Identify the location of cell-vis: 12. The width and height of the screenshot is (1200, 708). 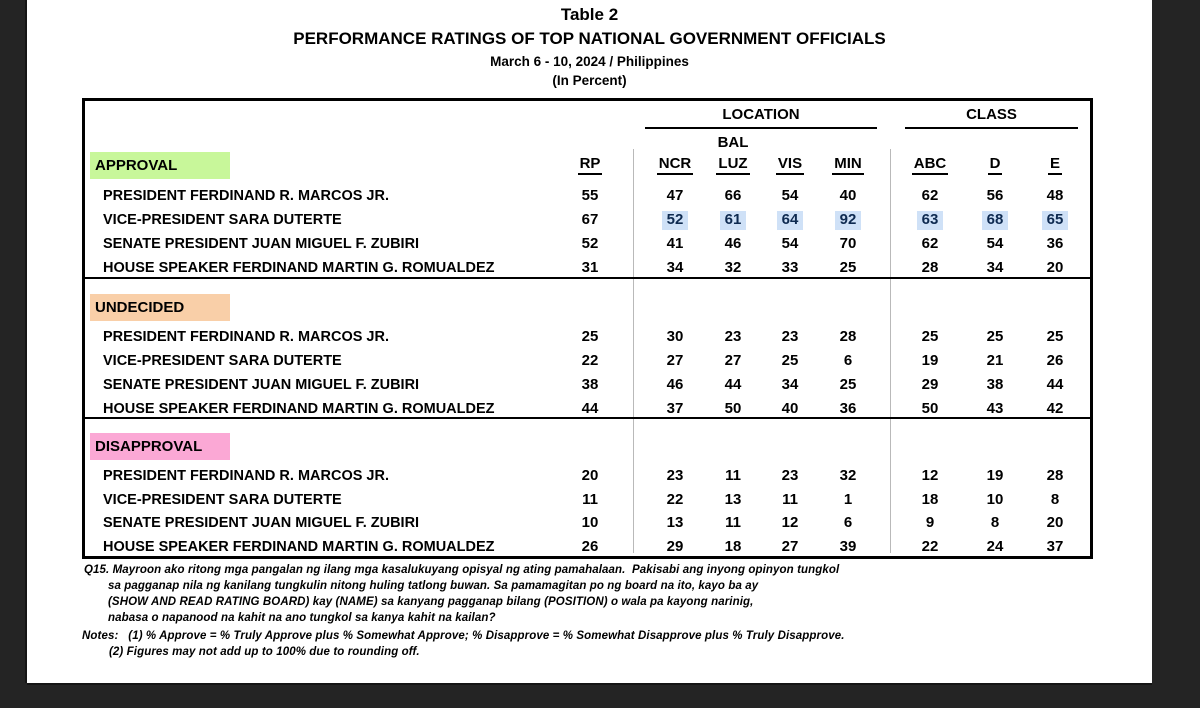
(790, 522).